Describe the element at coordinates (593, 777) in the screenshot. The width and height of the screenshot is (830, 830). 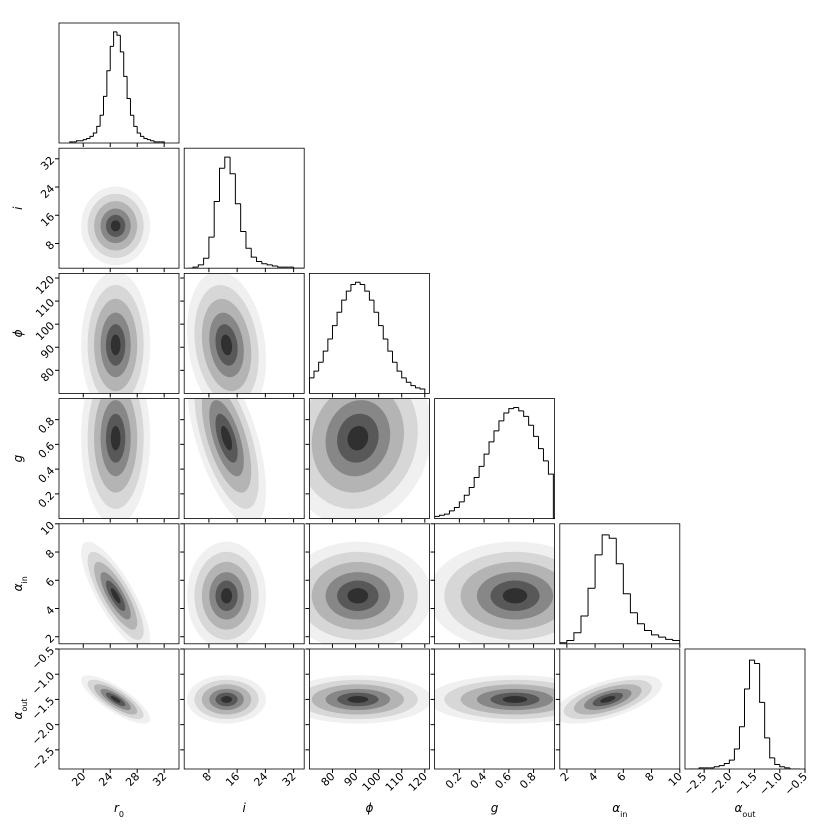
I see `x-tick-label: 4` at that location.